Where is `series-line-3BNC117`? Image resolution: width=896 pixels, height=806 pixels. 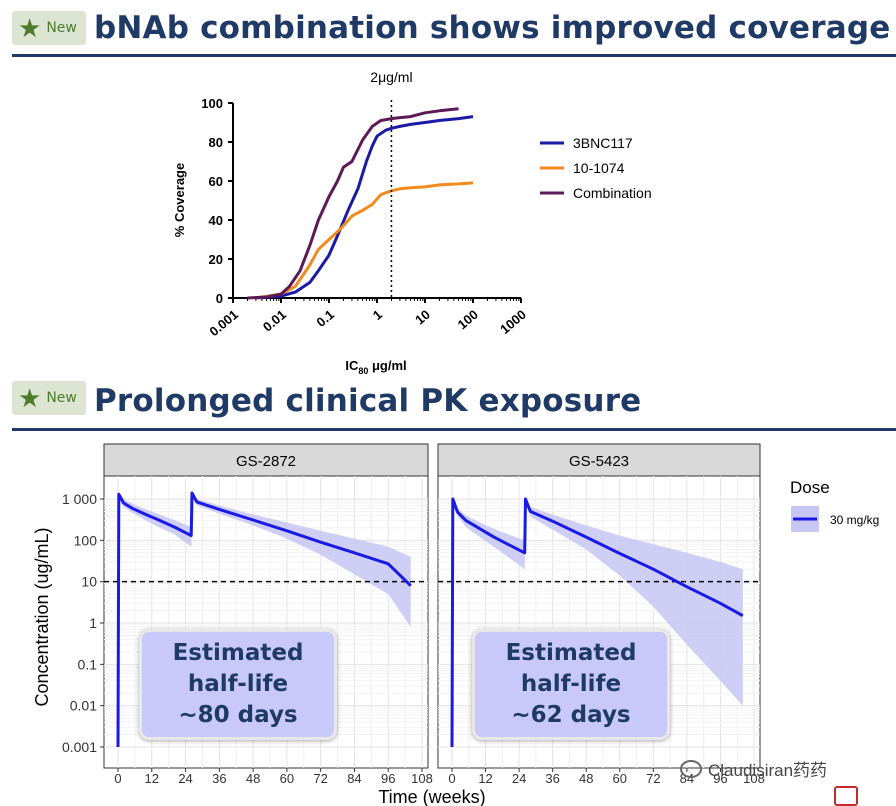
series-line-3BNC117 is located at coordinates (364, 207).